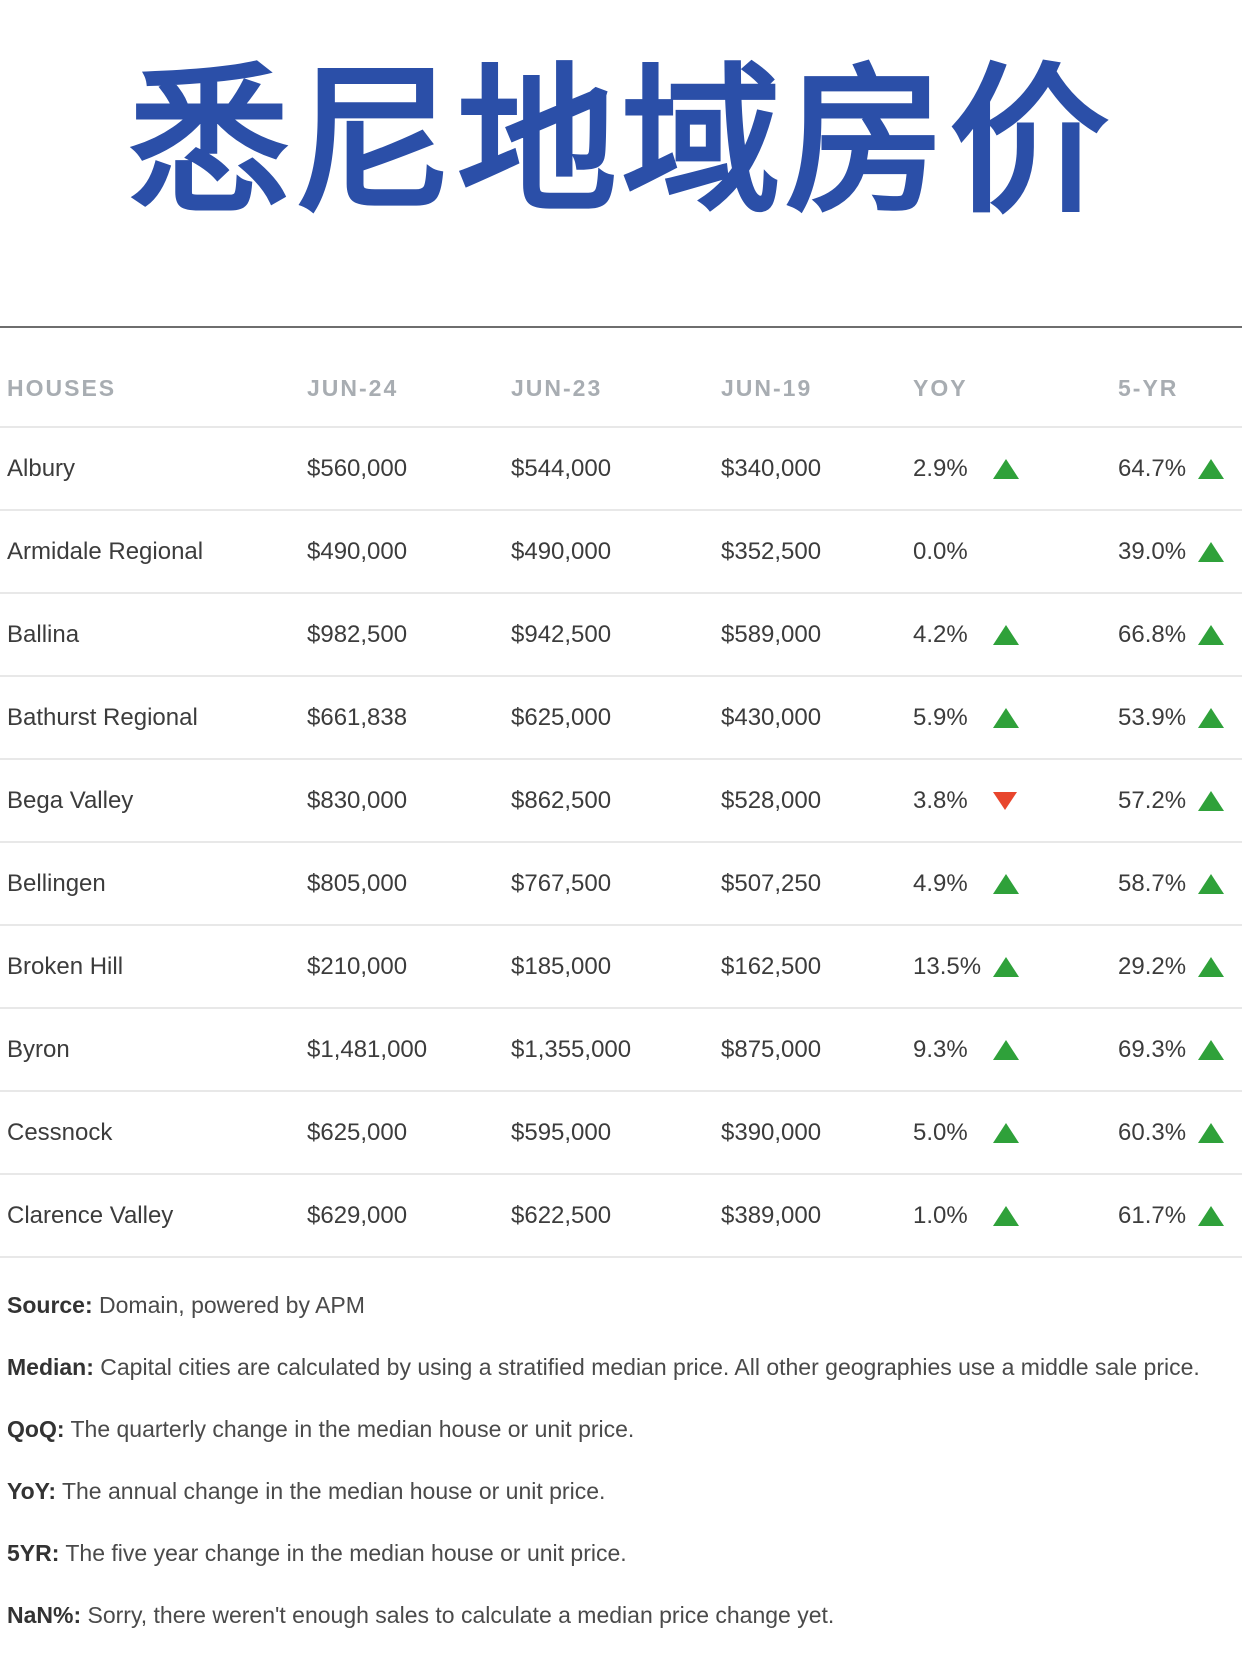  Describe the element at coordinates (153, 1050) in the screenshot. I see `area-name: Byron` at that location.